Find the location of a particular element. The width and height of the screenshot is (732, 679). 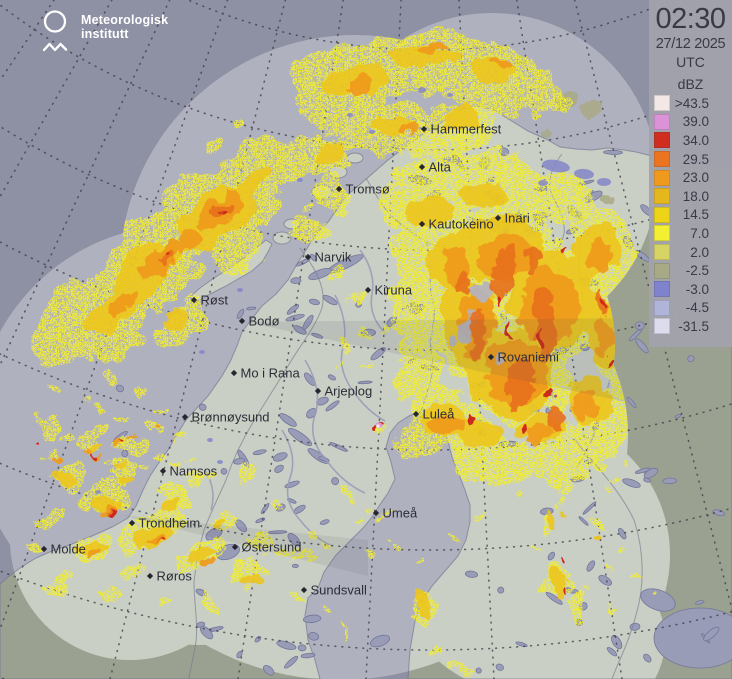

legend-row: 23.0 is located at coordinates (690, 177).